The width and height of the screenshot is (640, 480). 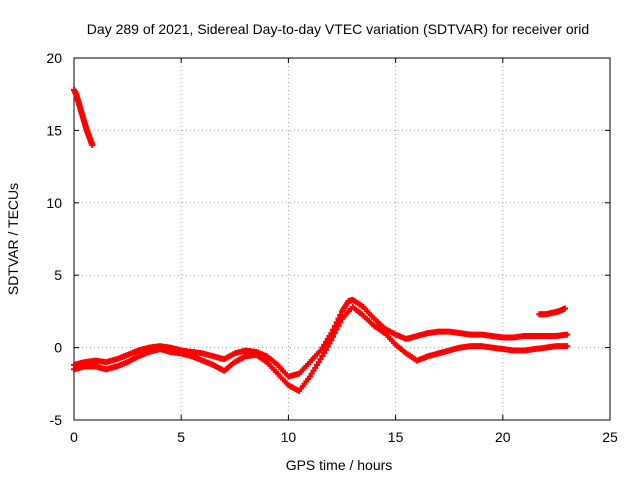 I want to click on x-tick-labels: 0 5 10 15 20 25, so click(x=344, y=437).